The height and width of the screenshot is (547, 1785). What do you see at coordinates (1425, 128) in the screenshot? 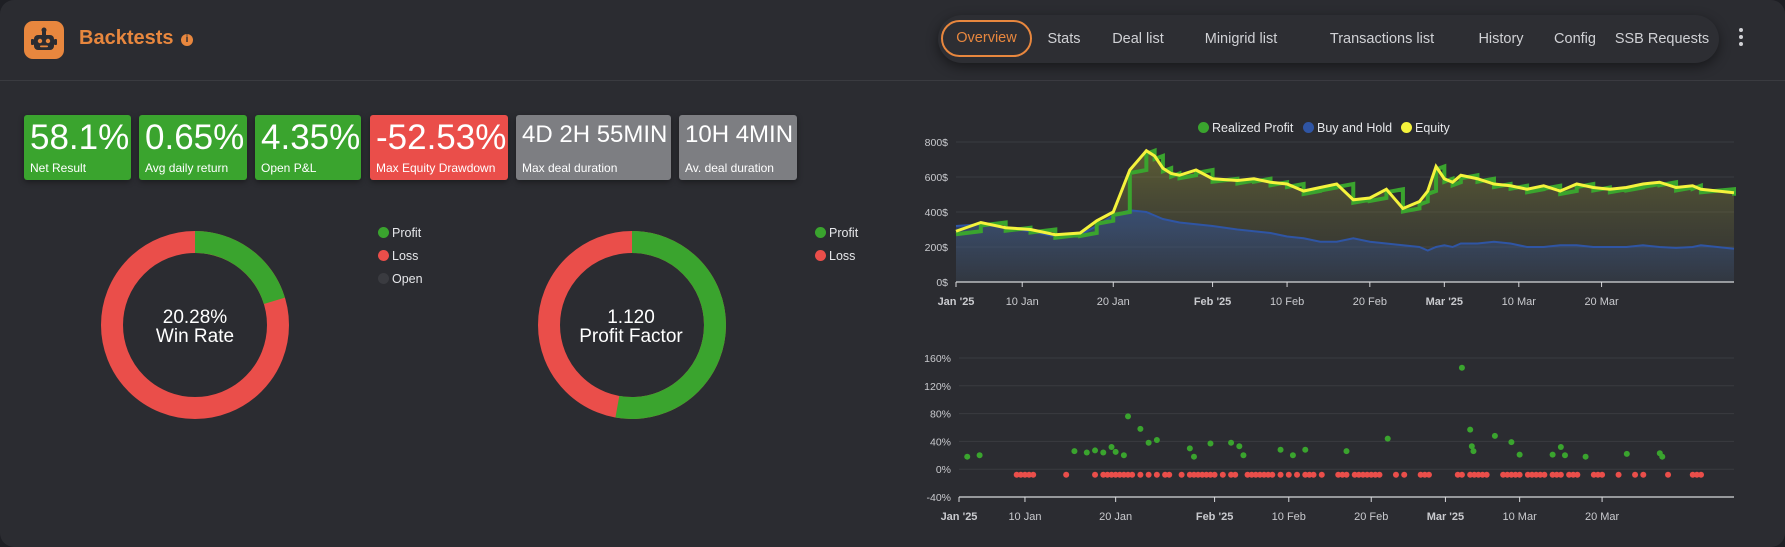
I see `legend-equity: Equity` at bounding box center [1425, 128].